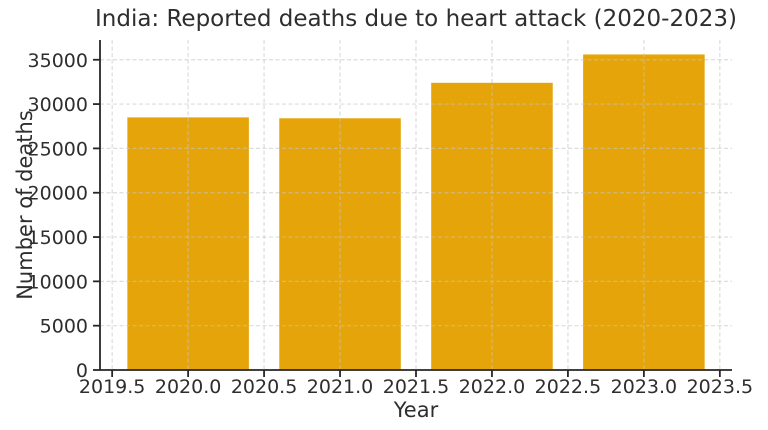  What do you see at coordinates (58, 238) in the screenshot?
I see `y-tick-label: 15000` at bounding box center [58, 238].